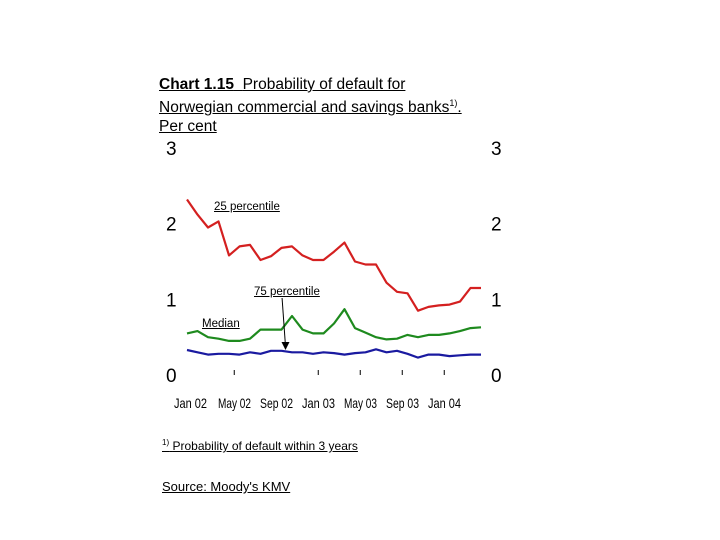  What do you see at coordinates (196, 84) in the screenshot?
I see `chart-number: Chart 1.15` at bounding box center [196, 84].